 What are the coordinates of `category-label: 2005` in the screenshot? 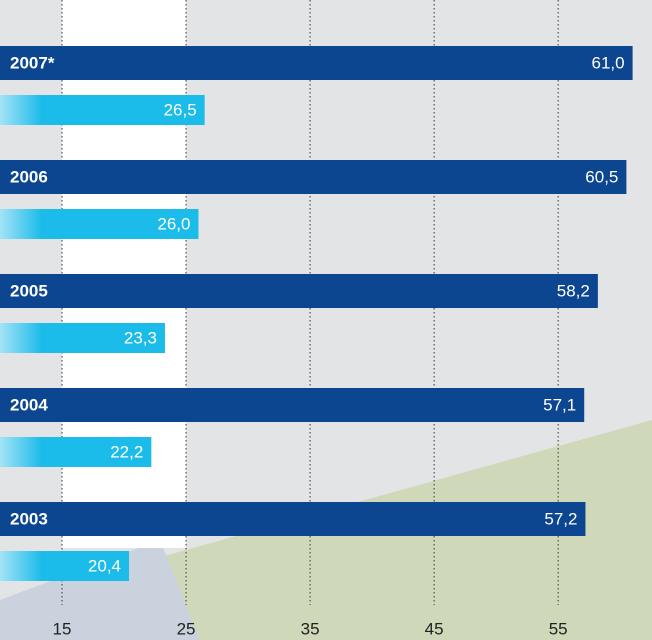 It's located at (29, 290).